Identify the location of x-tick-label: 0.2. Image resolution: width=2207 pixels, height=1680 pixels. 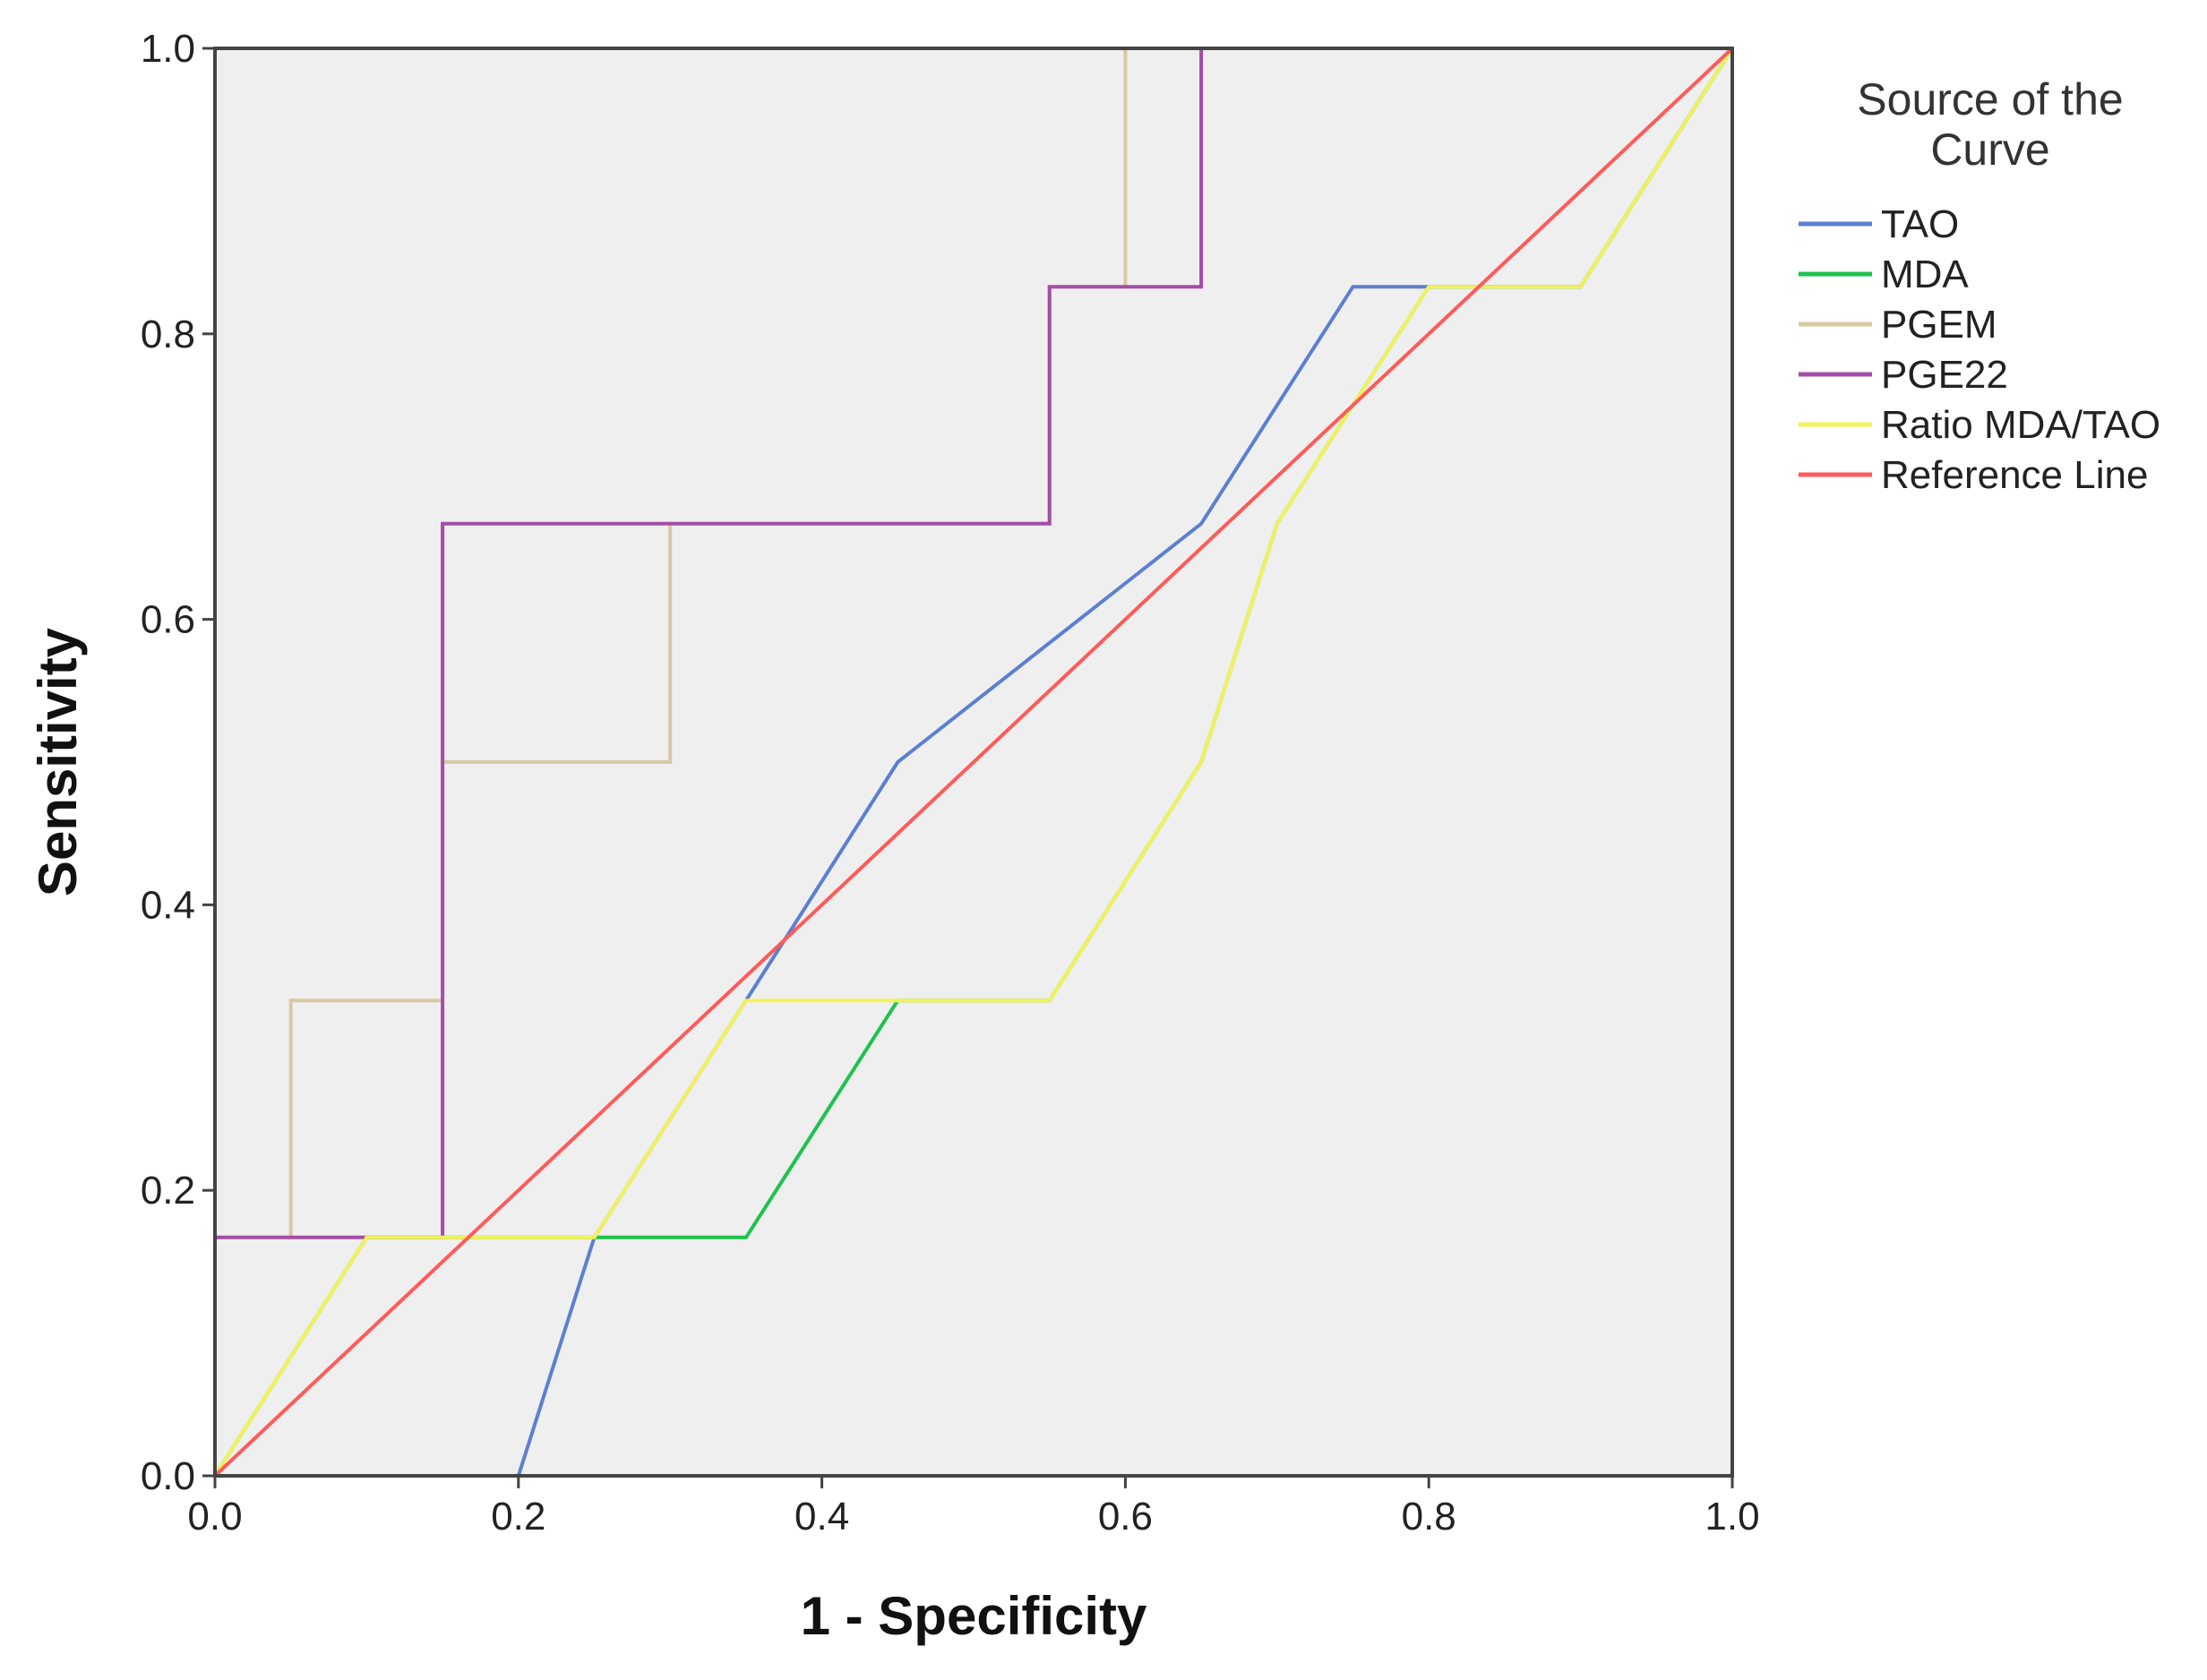
(518, 1517).